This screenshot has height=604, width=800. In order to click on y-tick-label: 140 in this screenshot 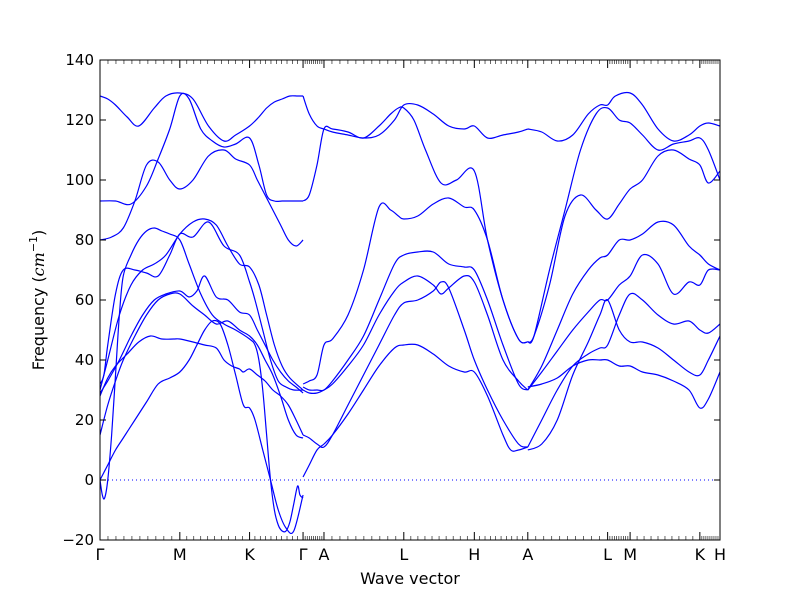, I will do `click(79, 60)`.